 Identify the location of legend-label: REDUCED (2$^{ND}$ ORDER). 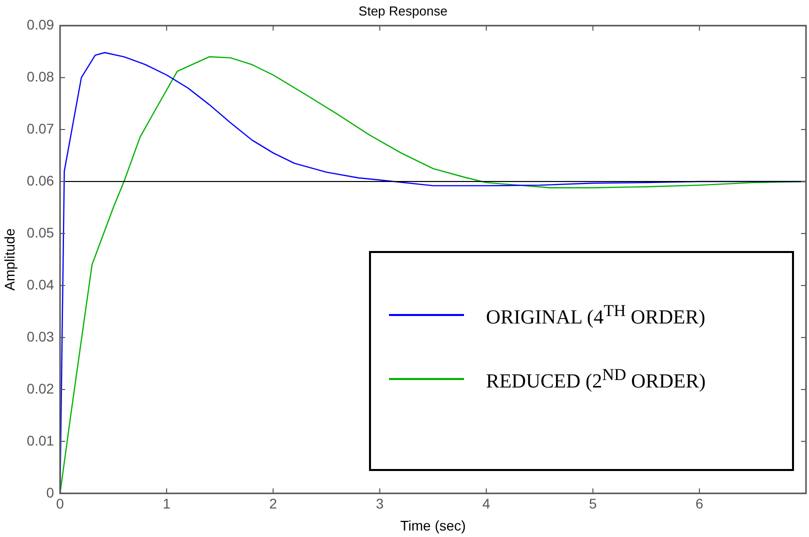
(596, 379).